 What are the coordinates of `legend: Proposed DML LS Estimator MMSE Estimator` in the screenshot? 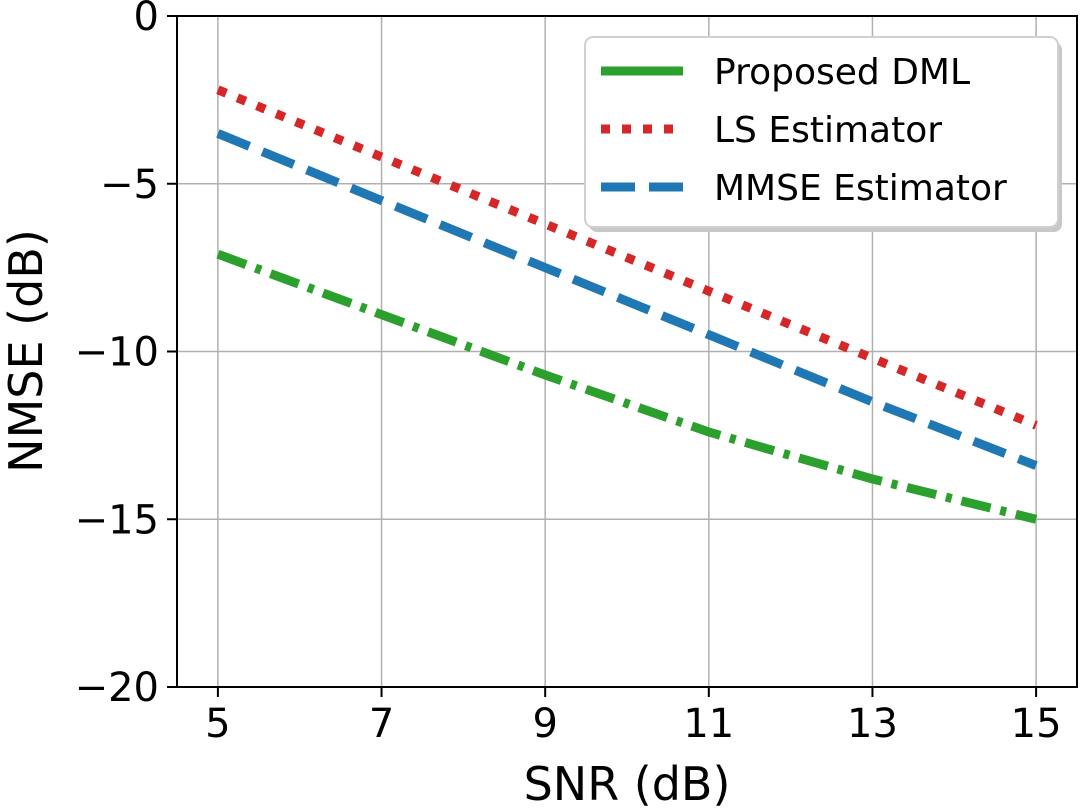 It's located at (823, 134).